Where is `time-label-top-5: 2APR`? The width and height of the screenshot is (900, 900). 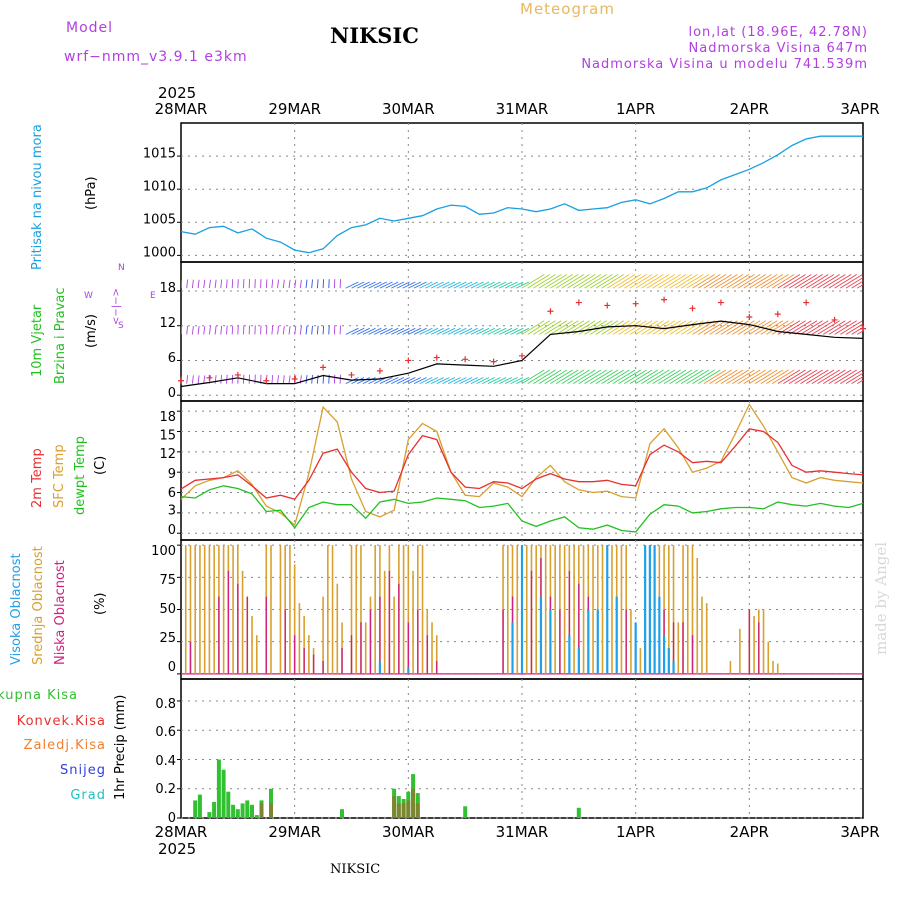 time-label-top-5: 2APR is located at coordinates (749, 109).